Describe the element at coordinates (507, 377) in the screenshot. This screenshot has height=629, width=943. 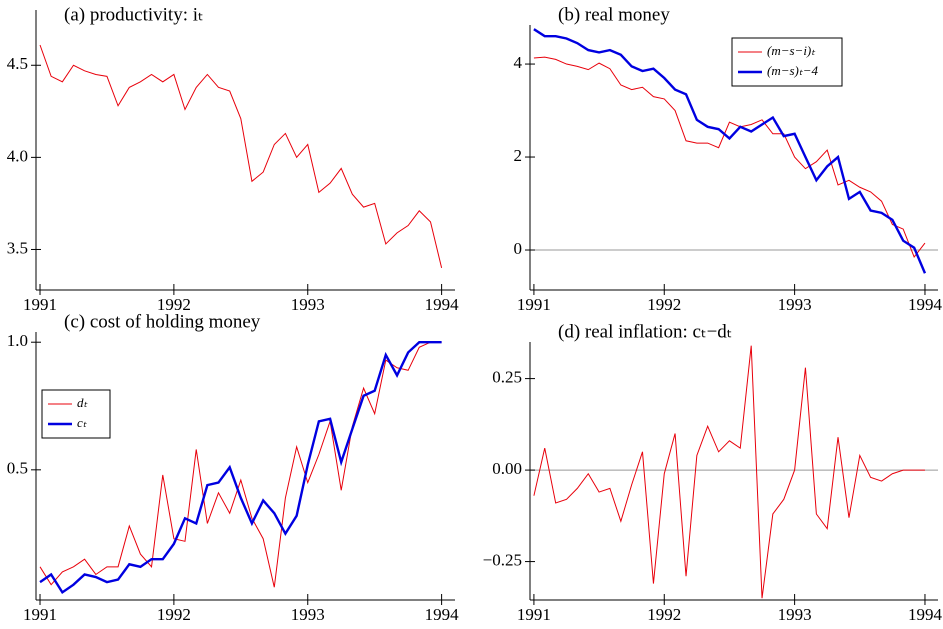
I see `y-tick-label: 0.25` at that location.